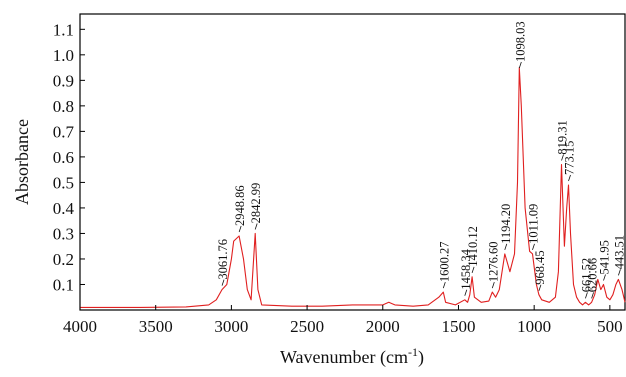 This screenshot has width=626, height=377. Describe the element at coordinates (473, 246) in the screenshot. I see `peak-label: 1410.12` at that location.